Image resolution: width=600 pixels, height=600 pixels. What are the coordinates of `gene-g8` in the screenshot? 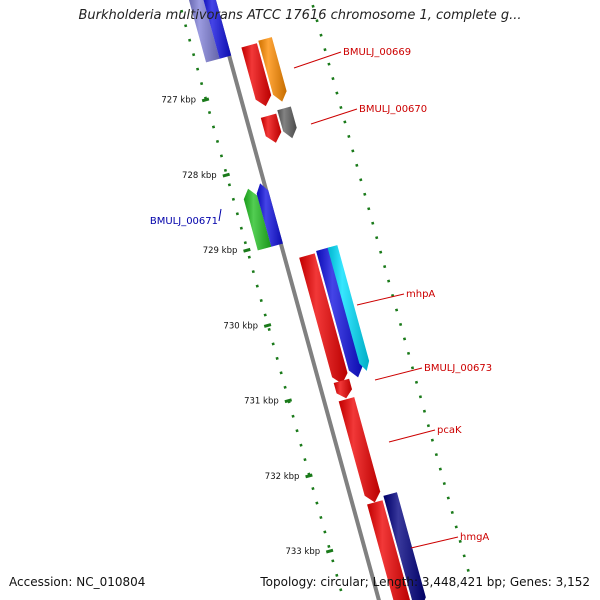 It's located at (269, 215).